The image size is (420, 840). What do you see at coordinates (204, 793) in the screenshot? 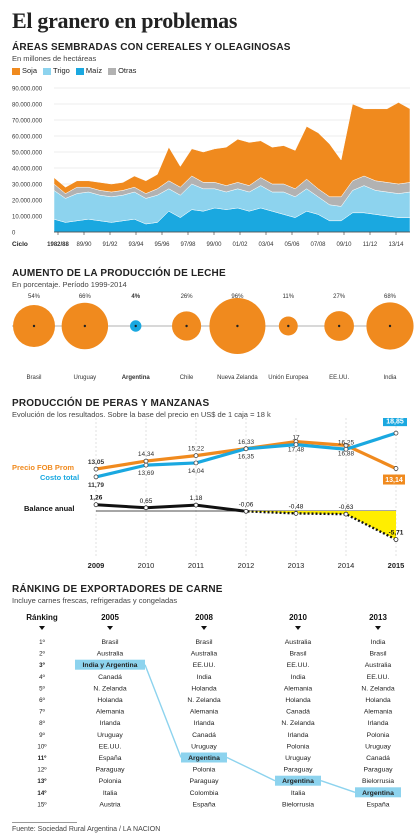
I see `table-country-cell: Colombia` at bounding box center [204, 793].